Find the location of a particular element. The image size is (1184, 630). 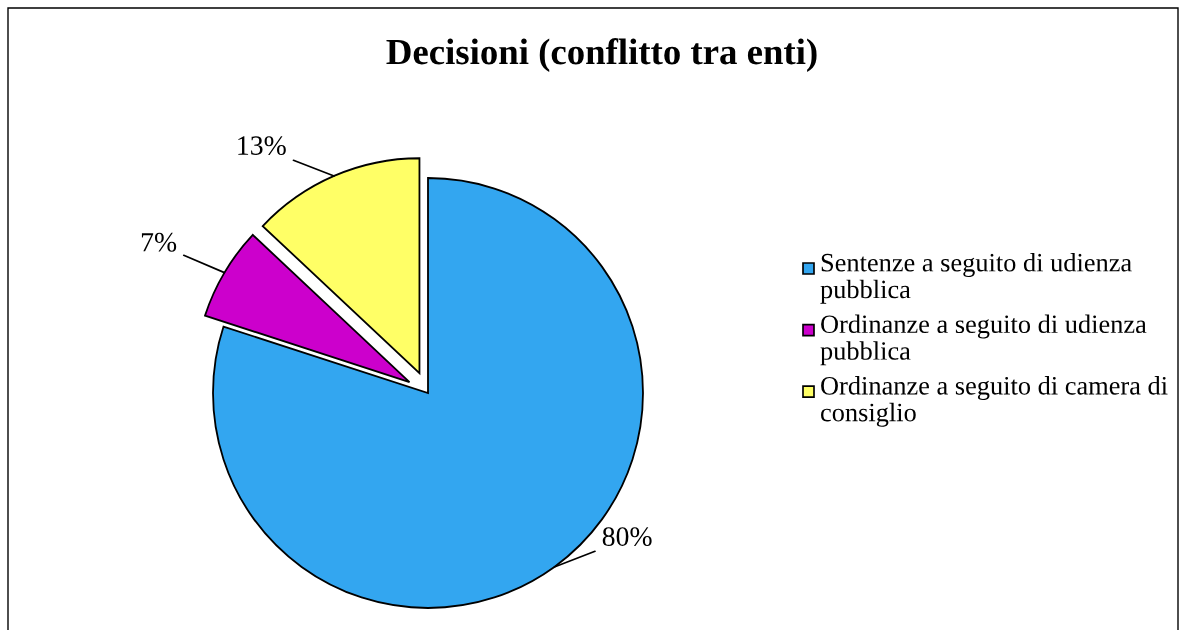

data-label: 7% is located at coordinates (159, 242).